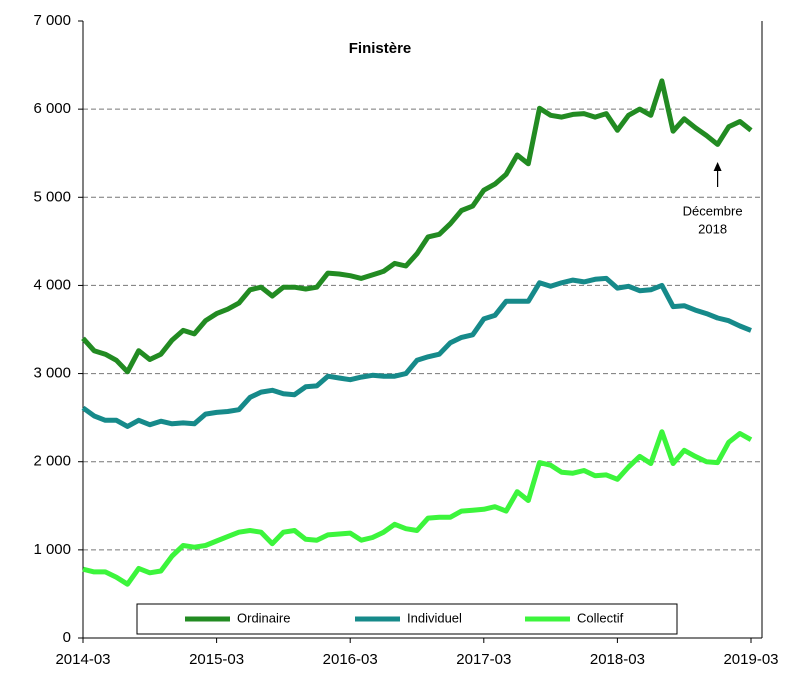 Image resolution: width=795 pixels, height=673 pixels. I want to click on legend-label: Collectif, so click(600, 617).